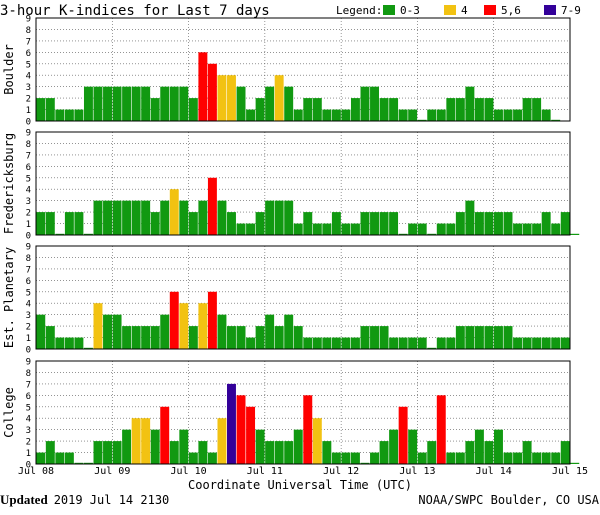 This screenshot has height=515, width=600. I want to click on y-tick-label: 1, so click(28, 454).